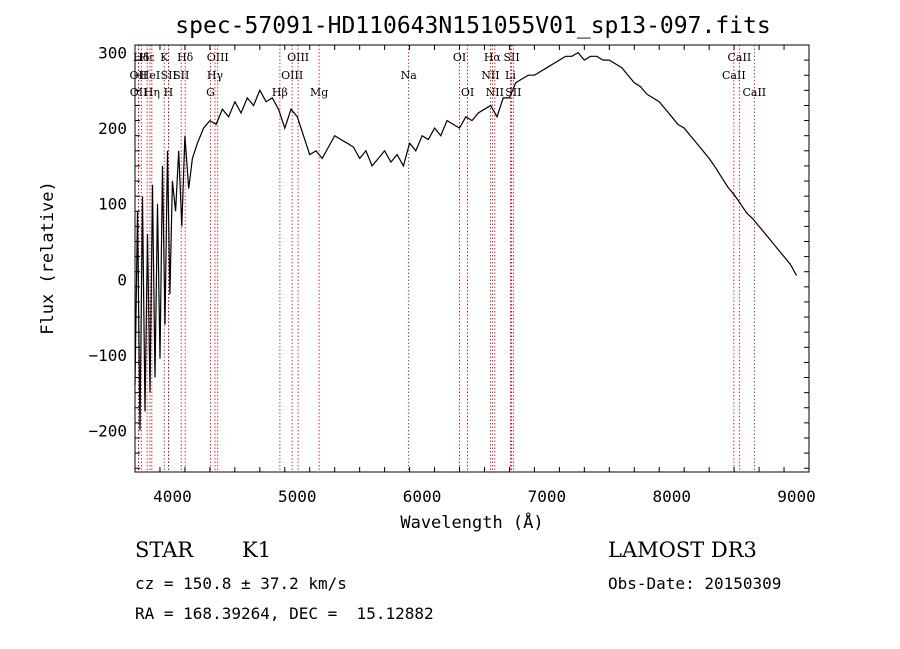  I want to click on line-label: Na, so click(409, 75).